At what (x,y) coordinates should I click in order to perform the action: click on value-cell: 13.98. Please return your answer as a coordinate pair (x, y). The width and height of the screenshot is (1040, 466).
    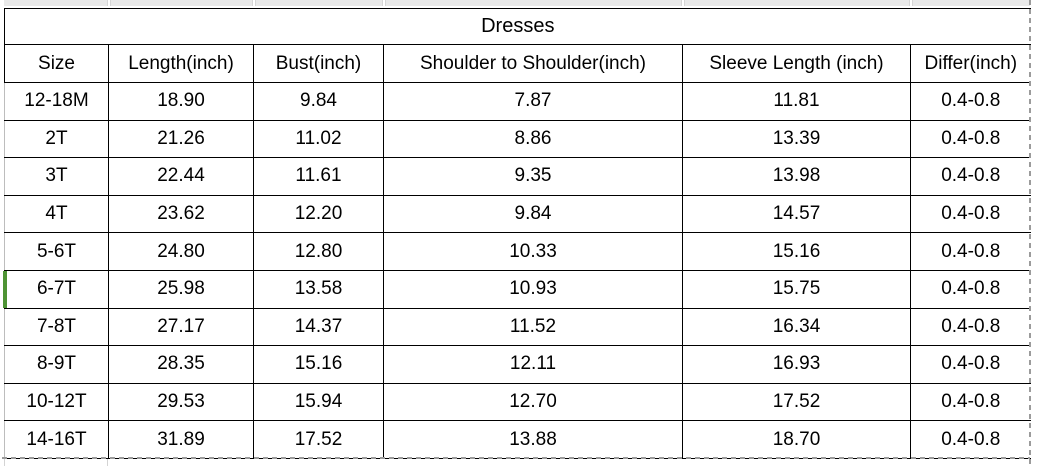
    Looking at the image, I should click on (796, 176).